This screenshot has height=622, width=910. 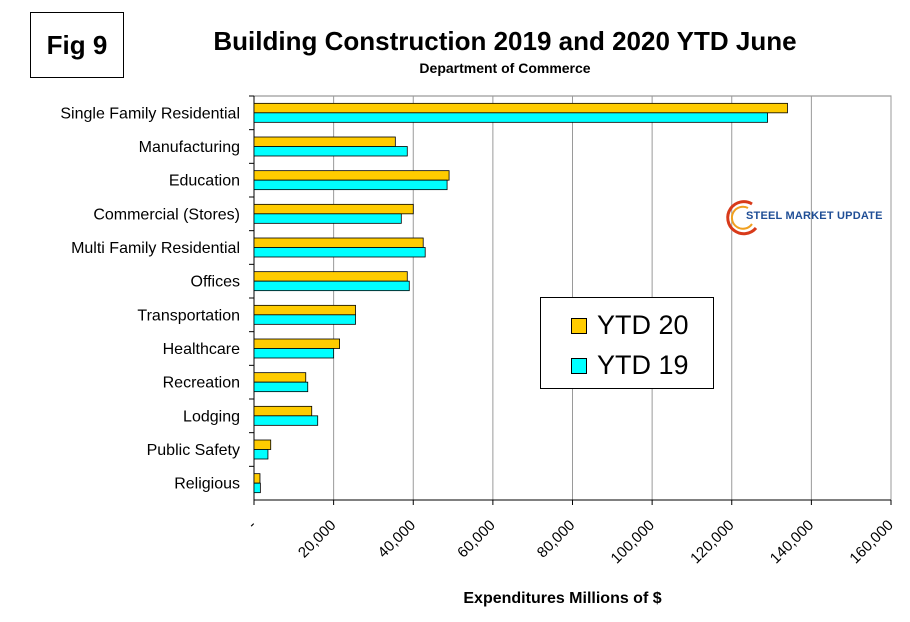 I want to click on category-label: Multi Family Residential, so click(x=155, y=248).